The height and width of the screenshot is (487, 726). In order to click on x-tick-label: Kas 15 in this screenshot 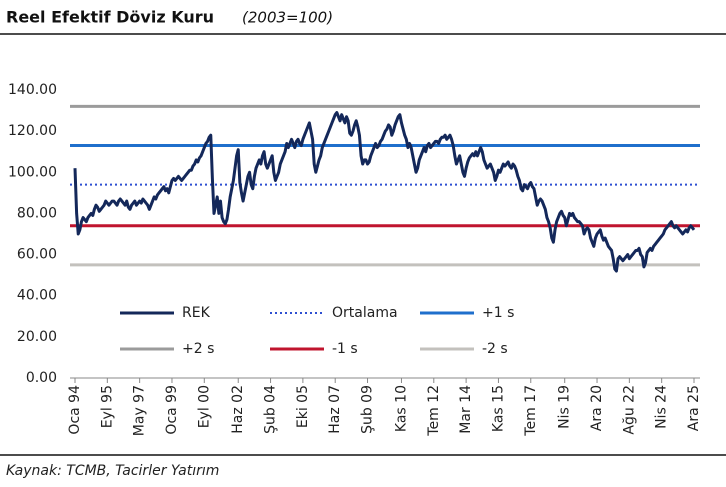, I will do `click(498, 408)`.